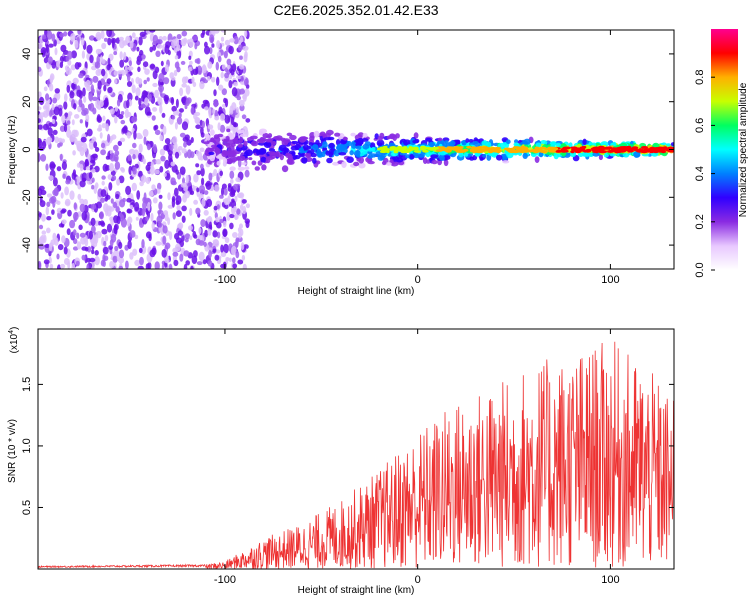  What do you see at coordinates (27, 149) in the screenshot?
I see `y-tick-label: 0` at bounding box center [27, 149].